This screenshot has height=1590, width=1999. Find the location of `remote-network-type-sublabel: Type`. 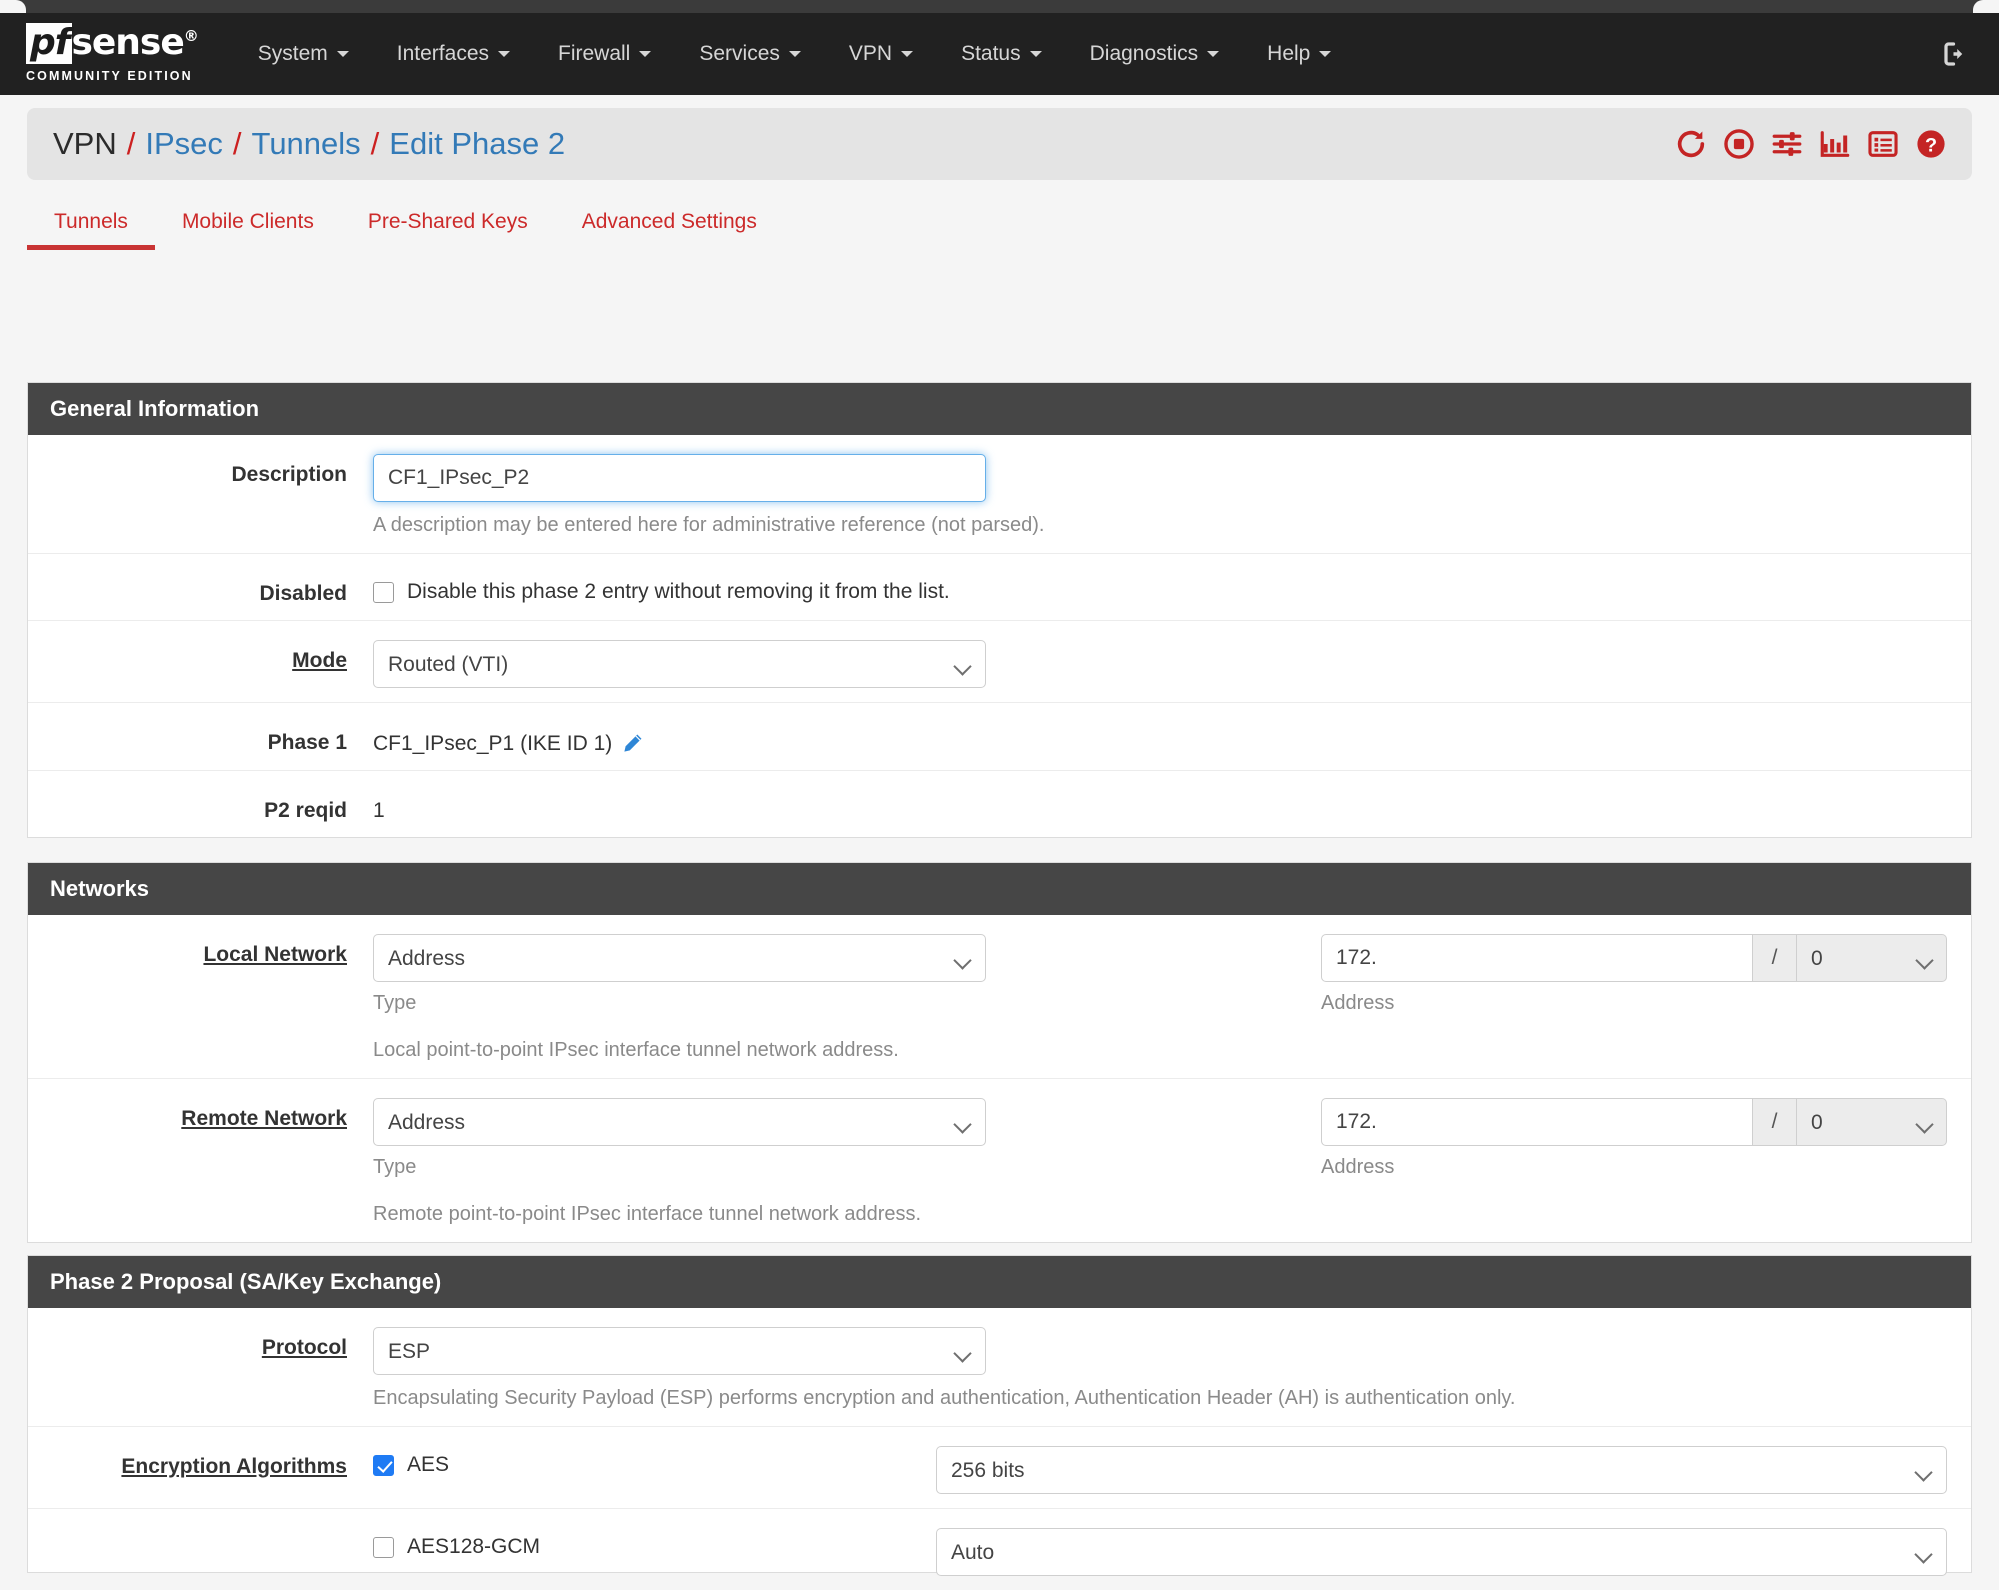

remote-network-type-sublabel: Type is located at coordinates (395, 1167).